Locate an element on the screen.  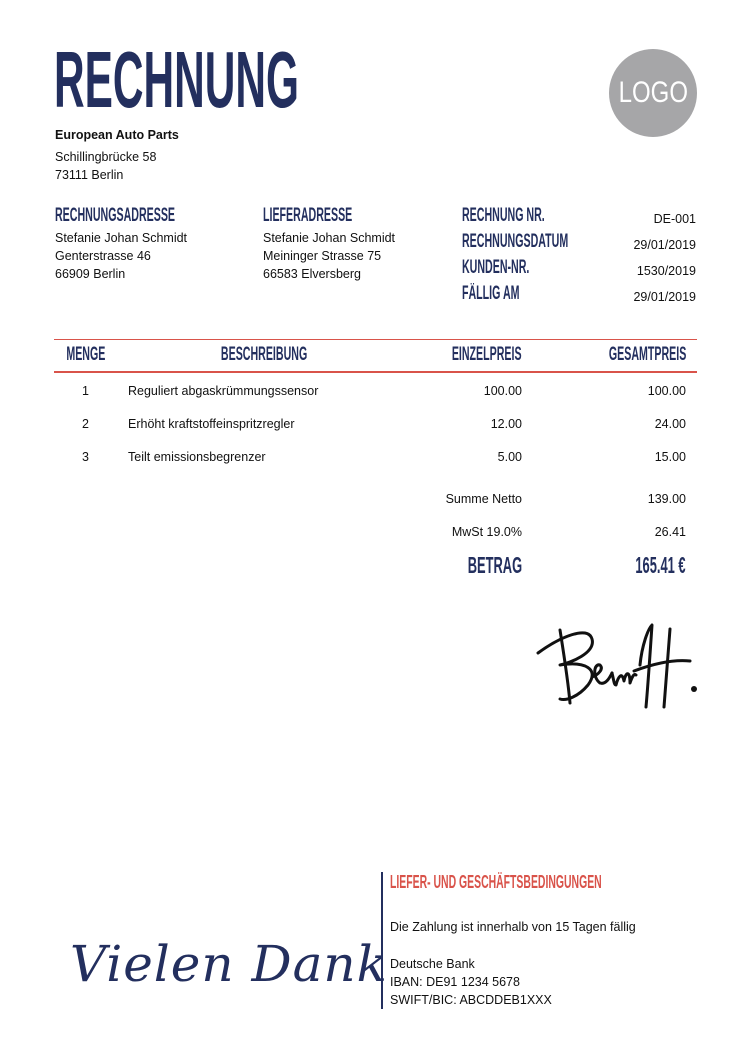
row-unit-price: 5.00 is located at coordinates (509, 457).